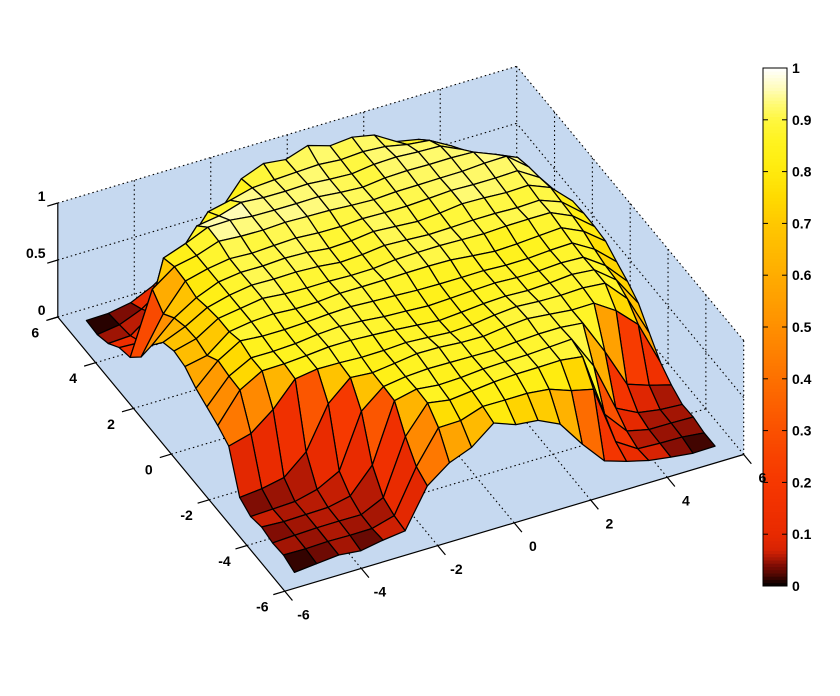 The height and width of the screenshot is (696, 840). I want to click on svg-text: 0.7, so click(802, 223).